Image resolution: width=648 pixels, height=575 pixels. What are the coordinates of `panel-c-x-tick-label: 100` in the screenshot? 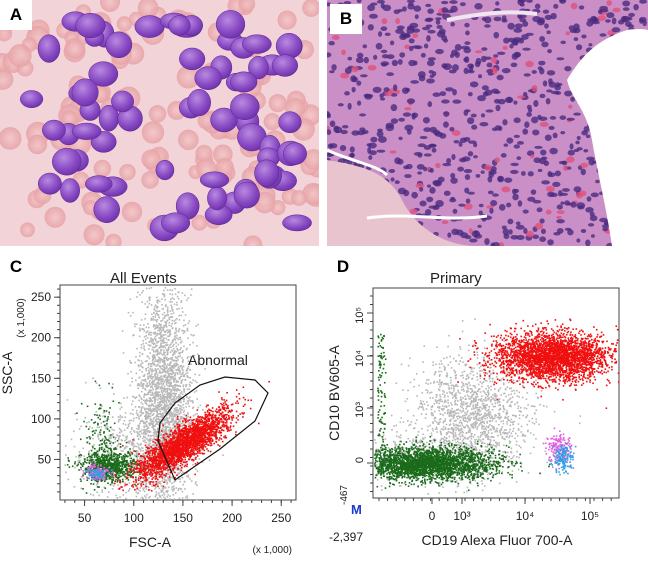 It's located at (134, 518).